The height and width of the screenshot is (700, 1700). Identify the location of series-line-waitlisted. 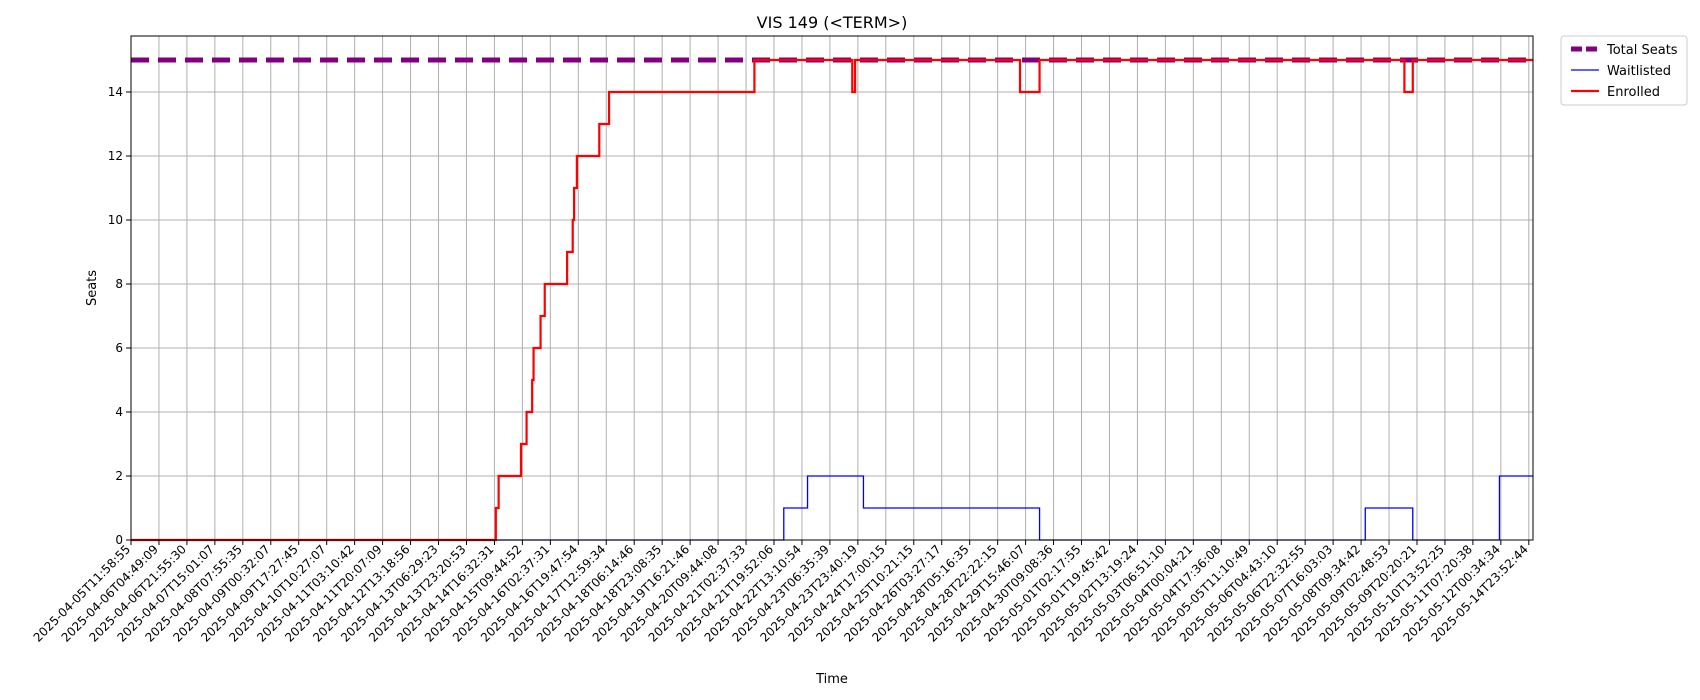
(832, 508).